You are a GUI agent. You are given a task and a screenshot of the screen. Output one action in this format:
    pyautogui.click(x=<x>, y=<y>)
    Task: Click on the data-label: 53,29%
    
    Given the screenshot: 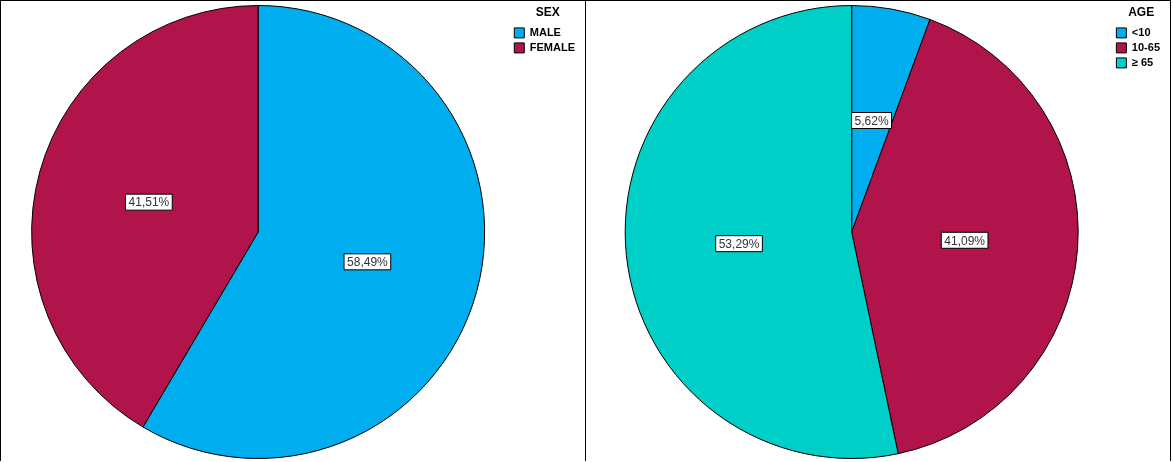 What is the action you would take?
    pyautogui.click(x=739, y=244)
    